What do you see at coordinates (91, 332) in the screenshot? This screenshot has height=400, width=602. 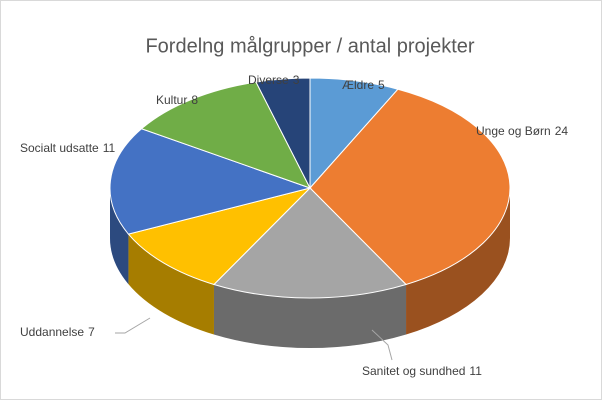 I see `label-value: 7` at bounding box center [91, 332].